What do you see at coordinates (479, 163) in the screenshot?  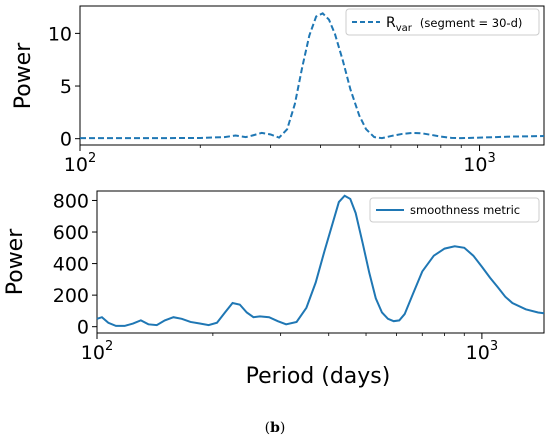 I see `top-x-tick-label: 10³` at bounding box center [479, 163].